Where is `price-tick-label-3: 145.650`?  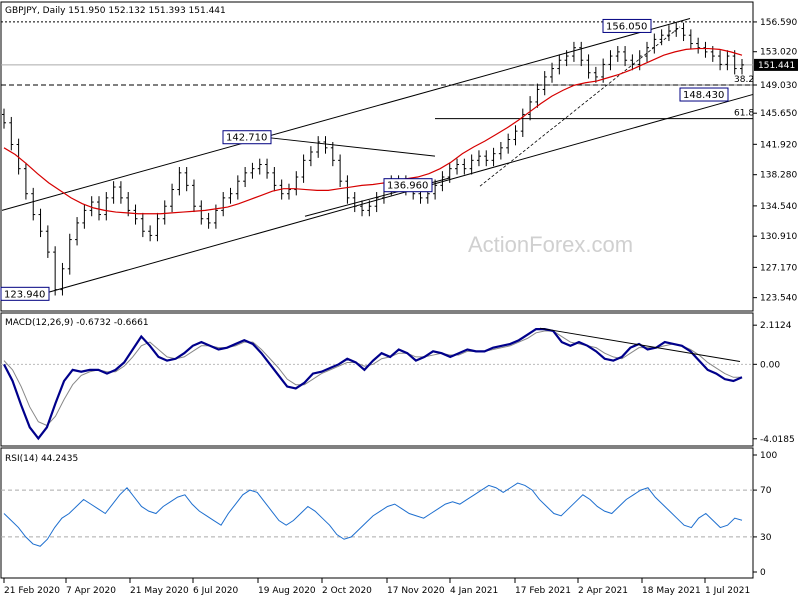
price-tick-label-3: 145.650 is located at coordinates (778, 114).